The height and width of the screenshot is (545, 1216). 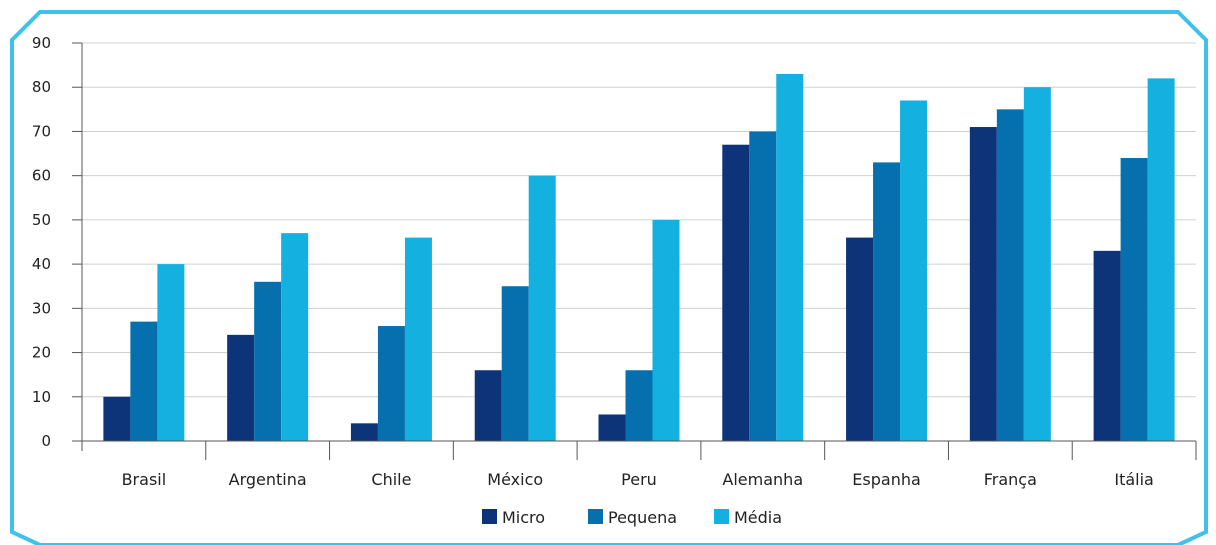 What do you see at coordinates (391, 479) in the screenshot?
I see `x-category-label: Chile` at bounding box center [391, 479].